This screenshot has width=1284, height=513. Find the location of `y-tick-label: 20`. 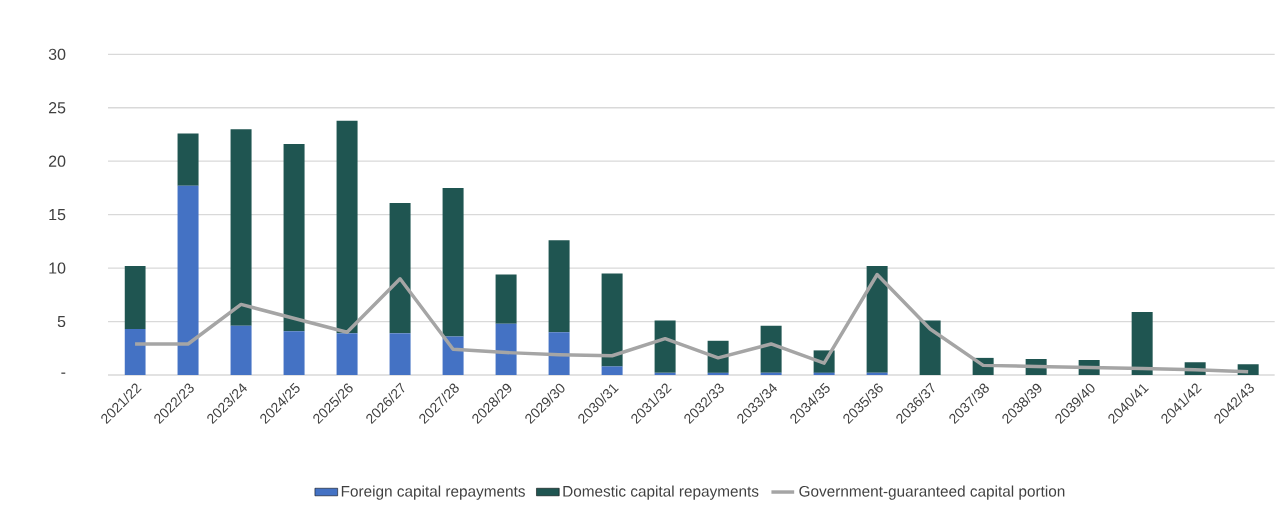

y-tick-label: 20 is located at coordinates (57, 161).